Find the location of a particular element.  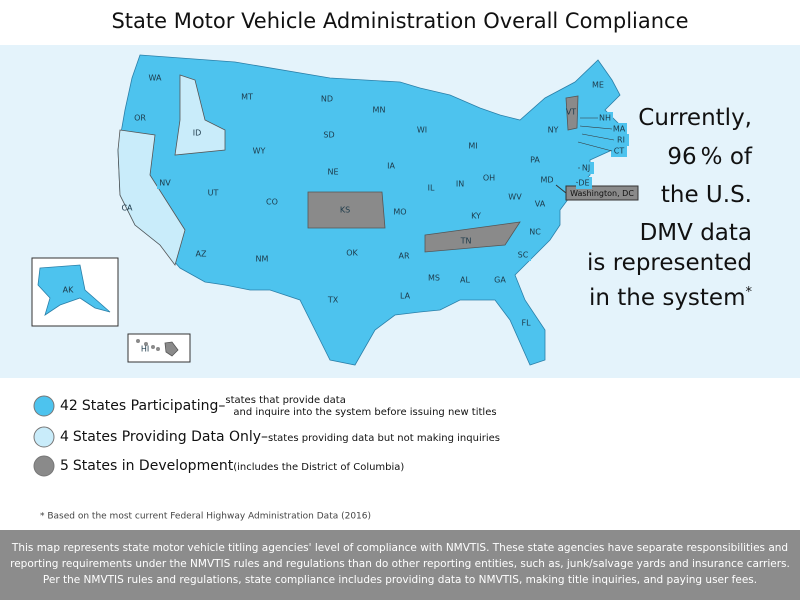

state-label: MO is located at coordinates (399, 212).